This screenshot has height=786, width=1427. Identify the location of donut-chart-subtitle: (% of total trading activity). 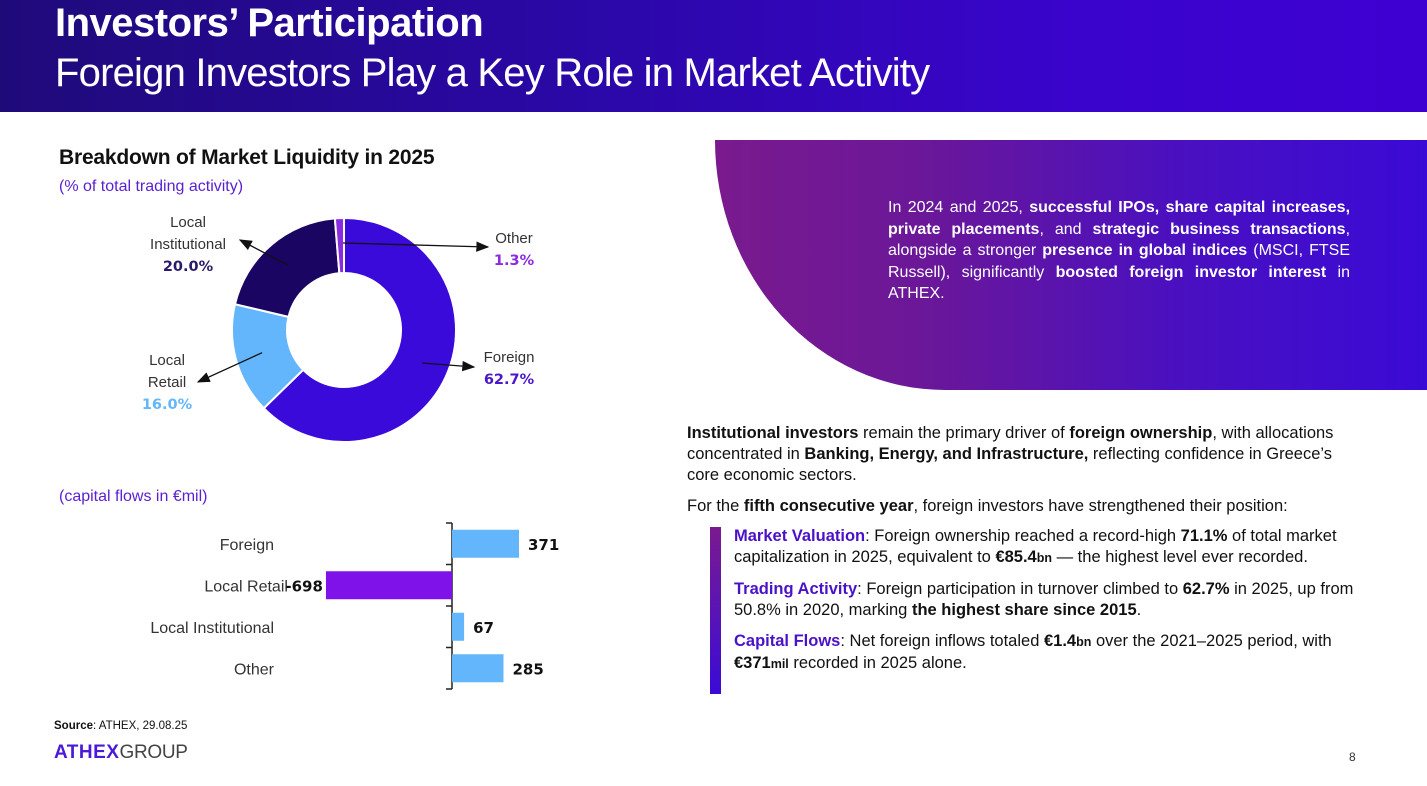
(151, 186).